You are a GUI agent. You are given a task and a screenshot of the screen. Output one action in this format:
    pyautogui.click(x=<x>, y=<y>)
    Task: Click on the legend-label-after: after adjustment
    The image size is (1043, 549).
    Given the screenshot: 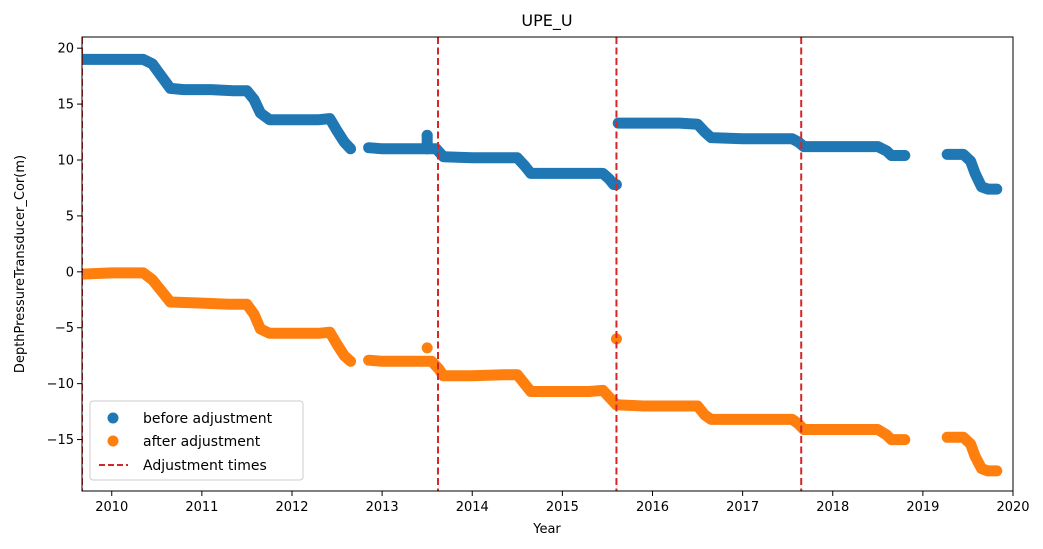 What is the action you would take?
    pyautogui.click(x=202, y=442)
    